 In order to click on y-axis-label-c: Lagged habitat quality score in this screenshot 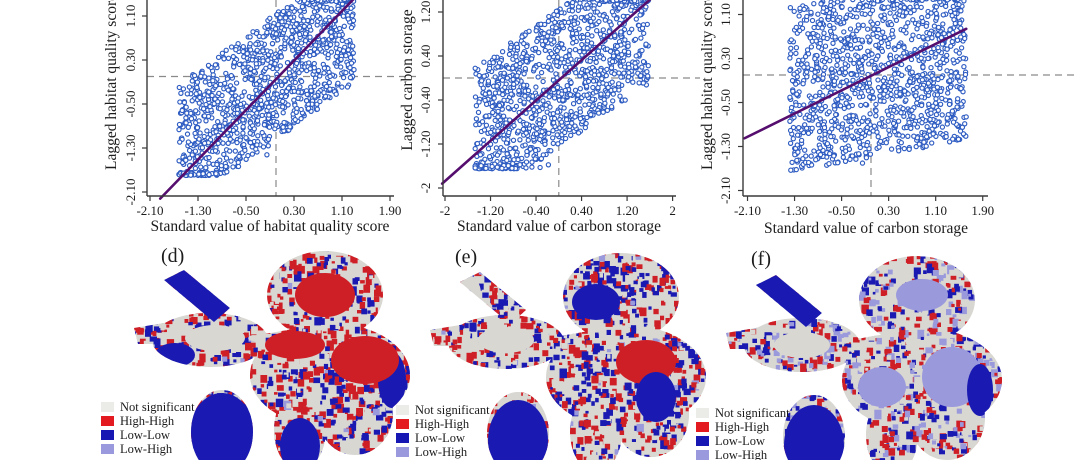, I will do `click(707, 85)`.